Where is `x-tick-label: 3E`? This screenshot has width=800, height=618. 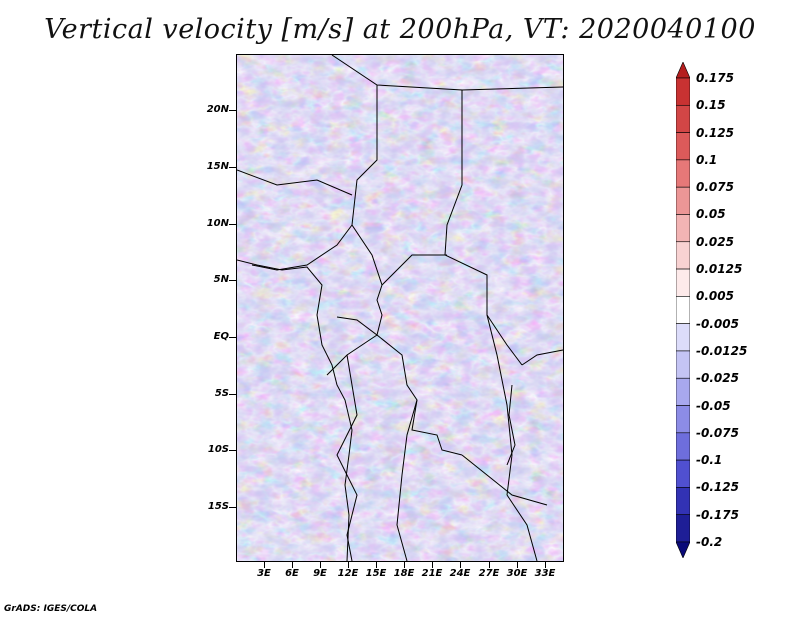 x-tick-label: 3E is located at coordinates (264, 573).